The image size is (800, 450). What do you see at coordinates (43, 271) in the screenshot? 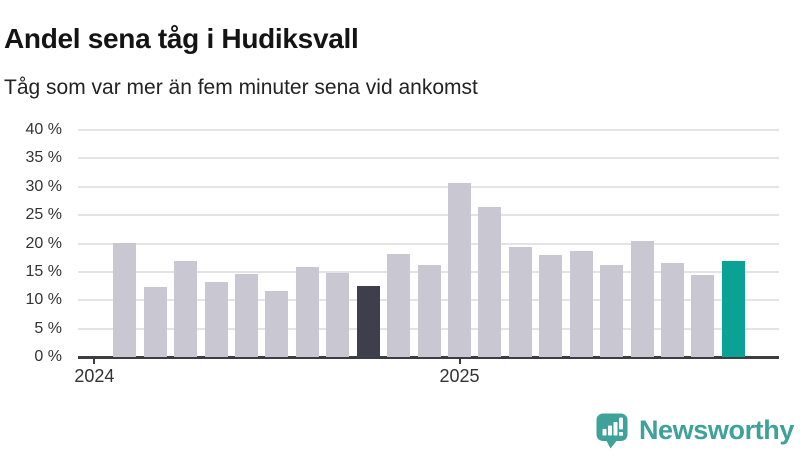
I see `y-axis-tick-label: 15 %` at bounding box center [43, 271].